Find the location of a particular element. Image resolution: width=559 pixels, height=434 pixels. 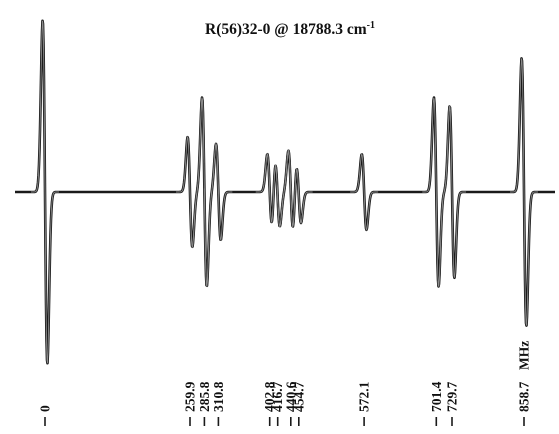

peak-label-7: 454.7 is located at coordinates (298, 396).